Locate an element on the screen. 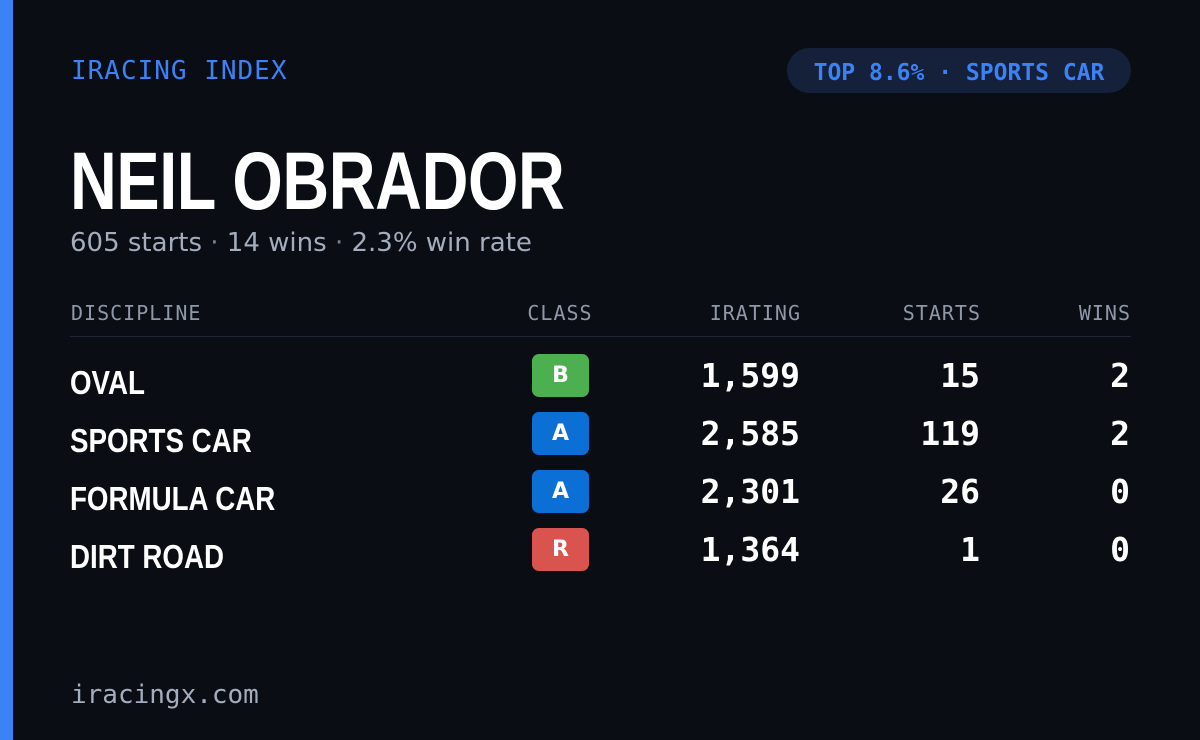  win-rate-summary: 2.3% win rate is located at coordinates (441, 243).